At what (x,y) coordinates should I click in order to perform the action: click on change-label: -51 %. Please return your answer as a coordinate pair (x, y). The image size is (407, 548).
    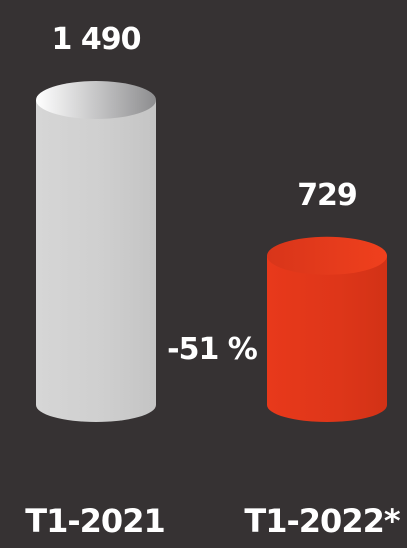
    Looking at the image, I should click on (212, 349).